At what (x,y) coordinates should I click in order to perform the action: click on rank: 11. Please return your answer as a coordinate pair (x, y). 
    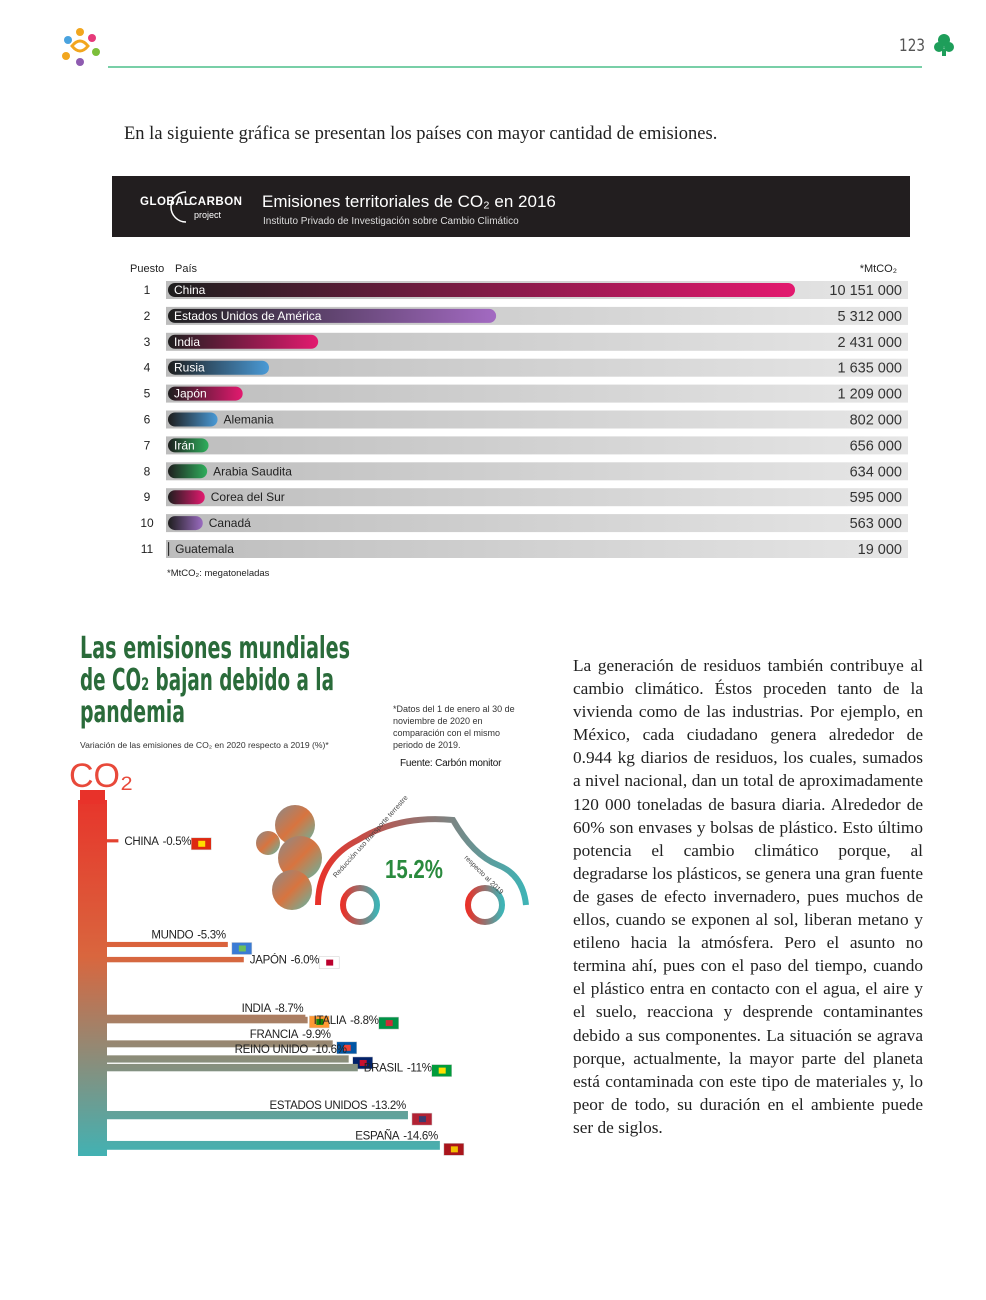
    Looking at the image, I should click on (147, 549).